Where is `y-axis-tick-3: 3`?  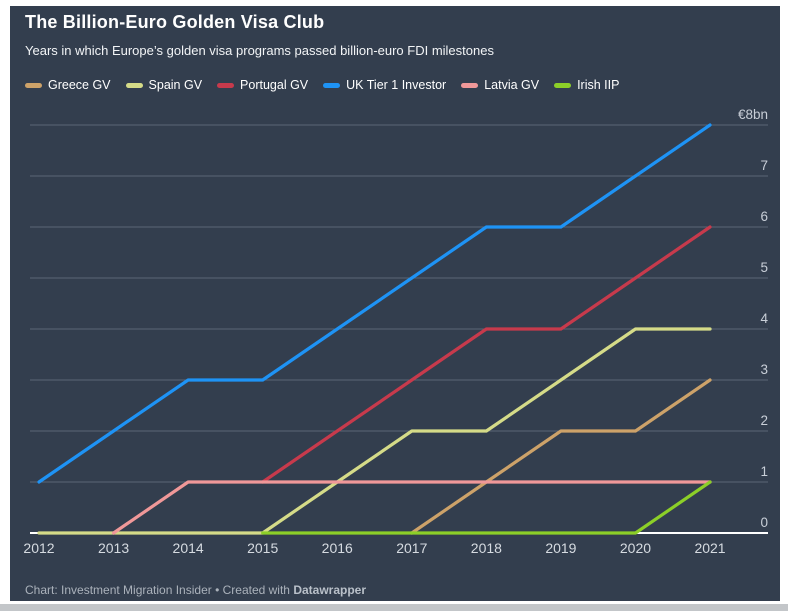 y-axis-tick-3: 3 is located at coordinates (764, 369).